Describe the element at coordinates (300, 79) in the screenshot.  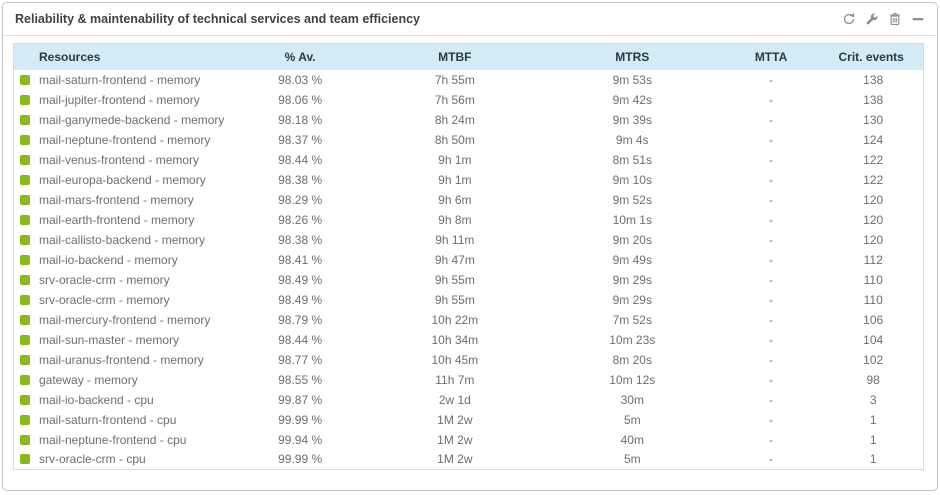
I see `availability-cell: 98.03 %` at that location.